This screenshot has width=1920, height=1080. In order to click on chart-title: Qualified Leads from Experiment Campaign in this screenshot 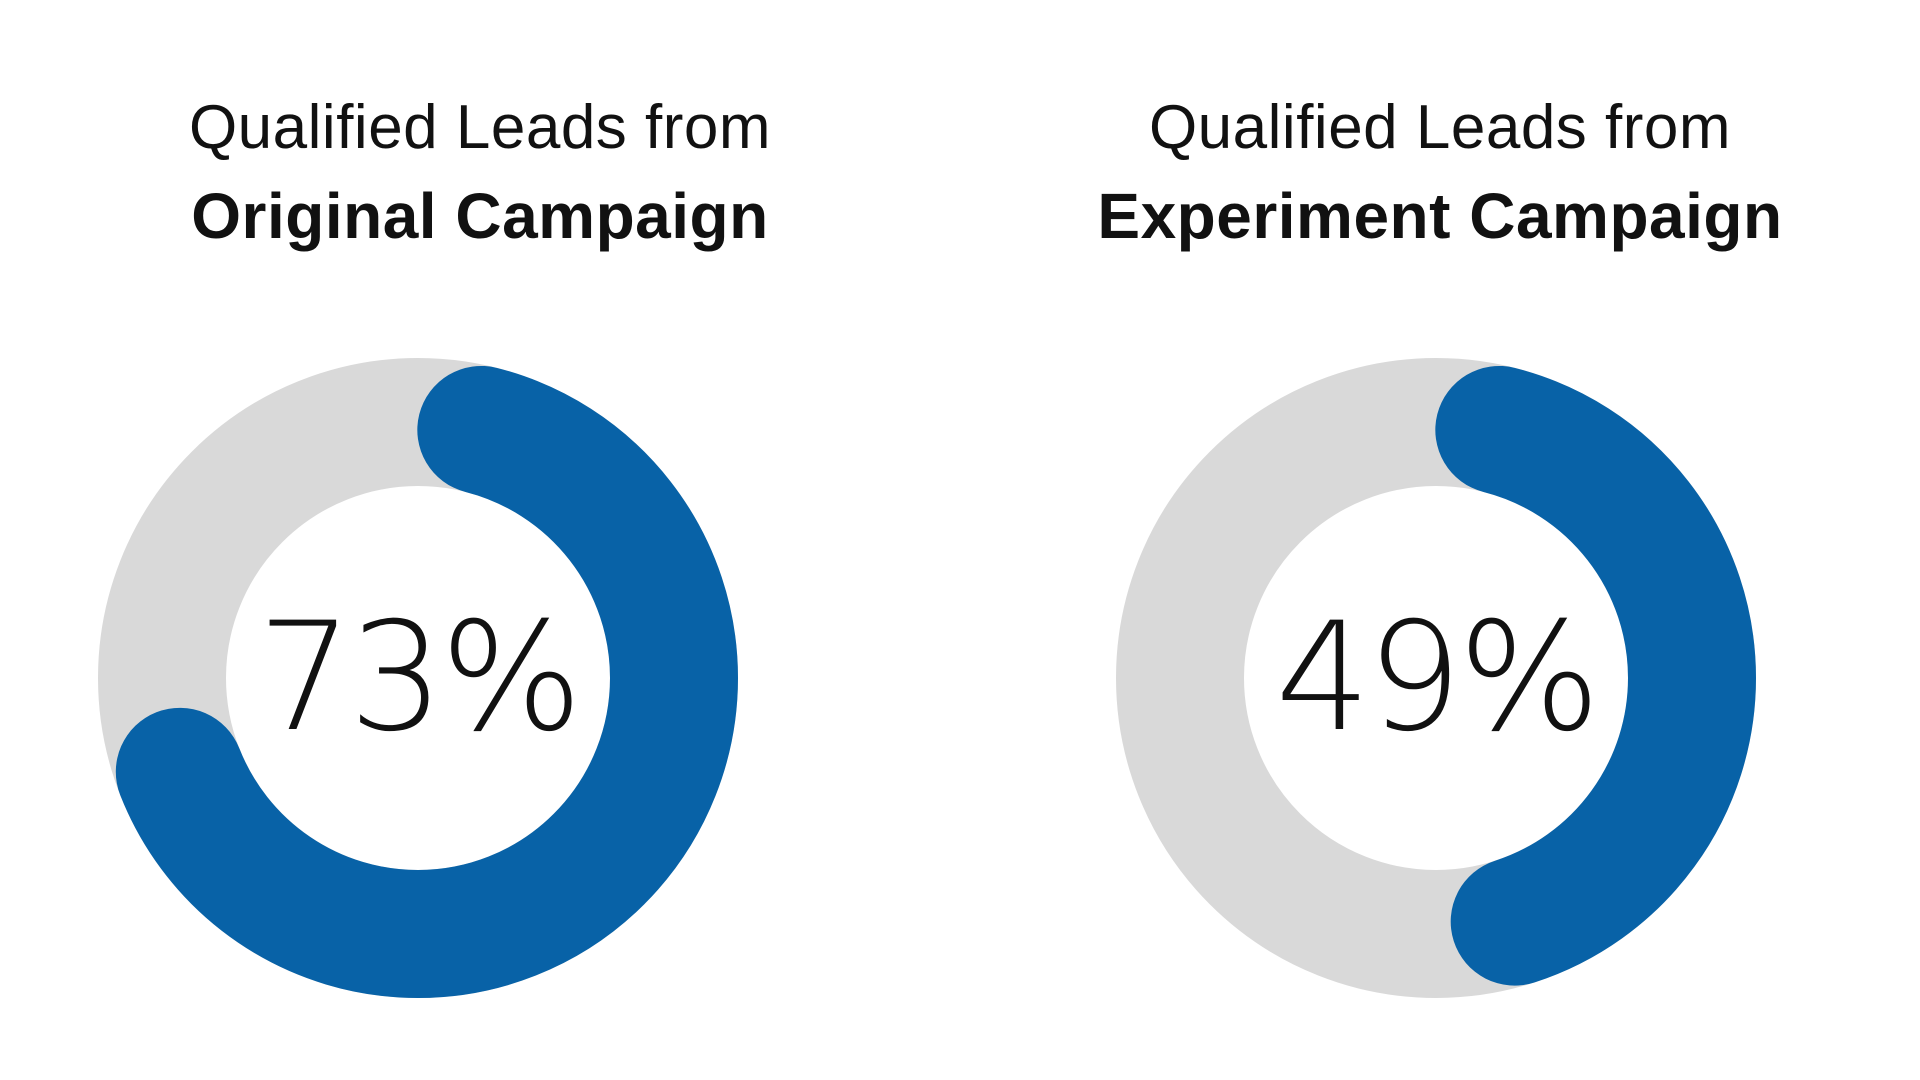, I will do `click(1440, 176)`.